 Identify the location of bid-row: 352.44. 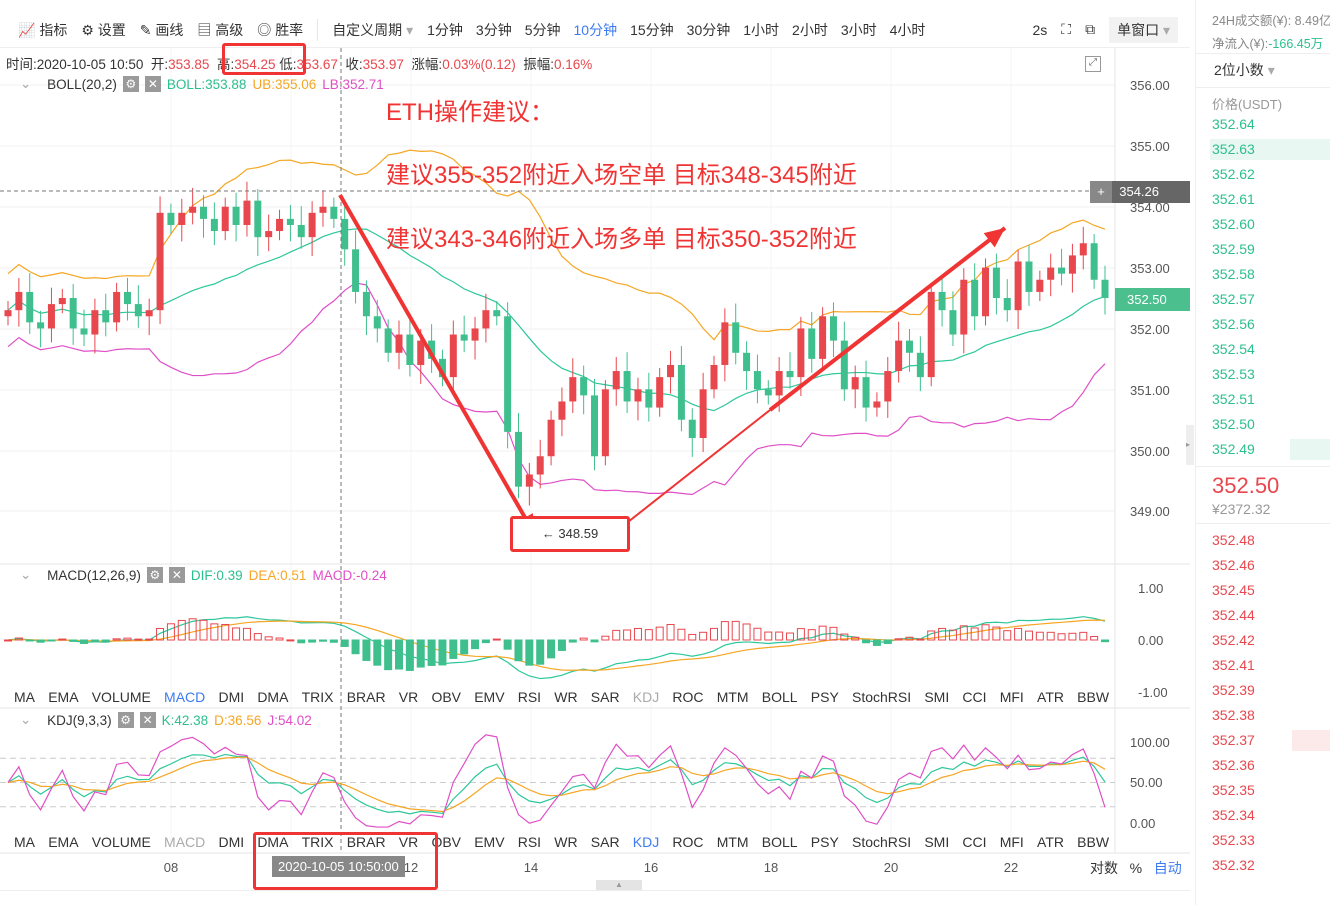
(1263, 615).